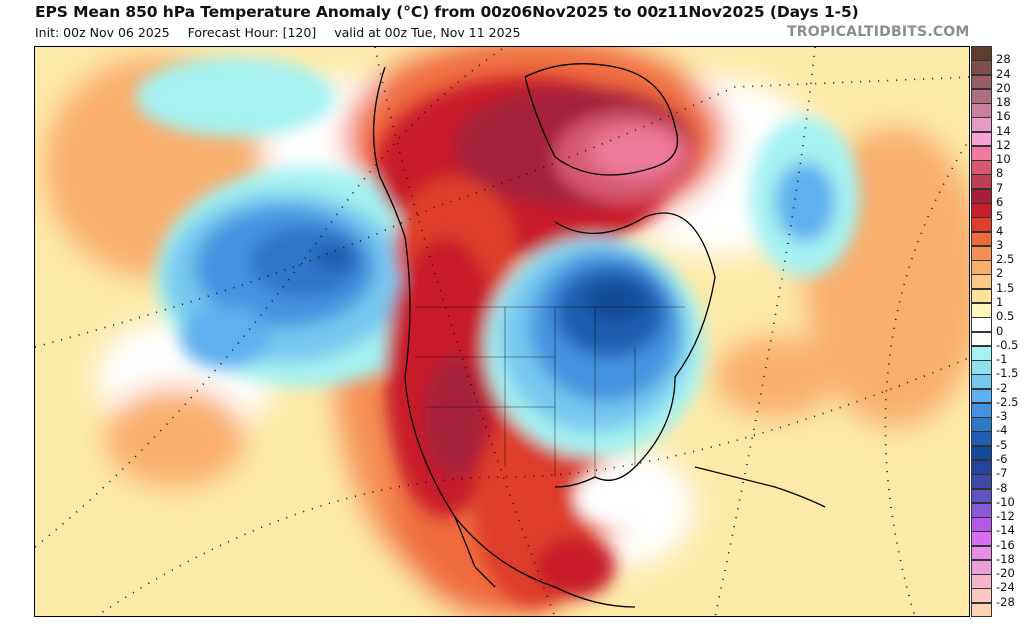 The width and height of the screenshot is (1024, 638). What do you see at coordinates (1003, 144) in the screenshot?
I see `legend-label: 12` at bounding box center [1003, 144].